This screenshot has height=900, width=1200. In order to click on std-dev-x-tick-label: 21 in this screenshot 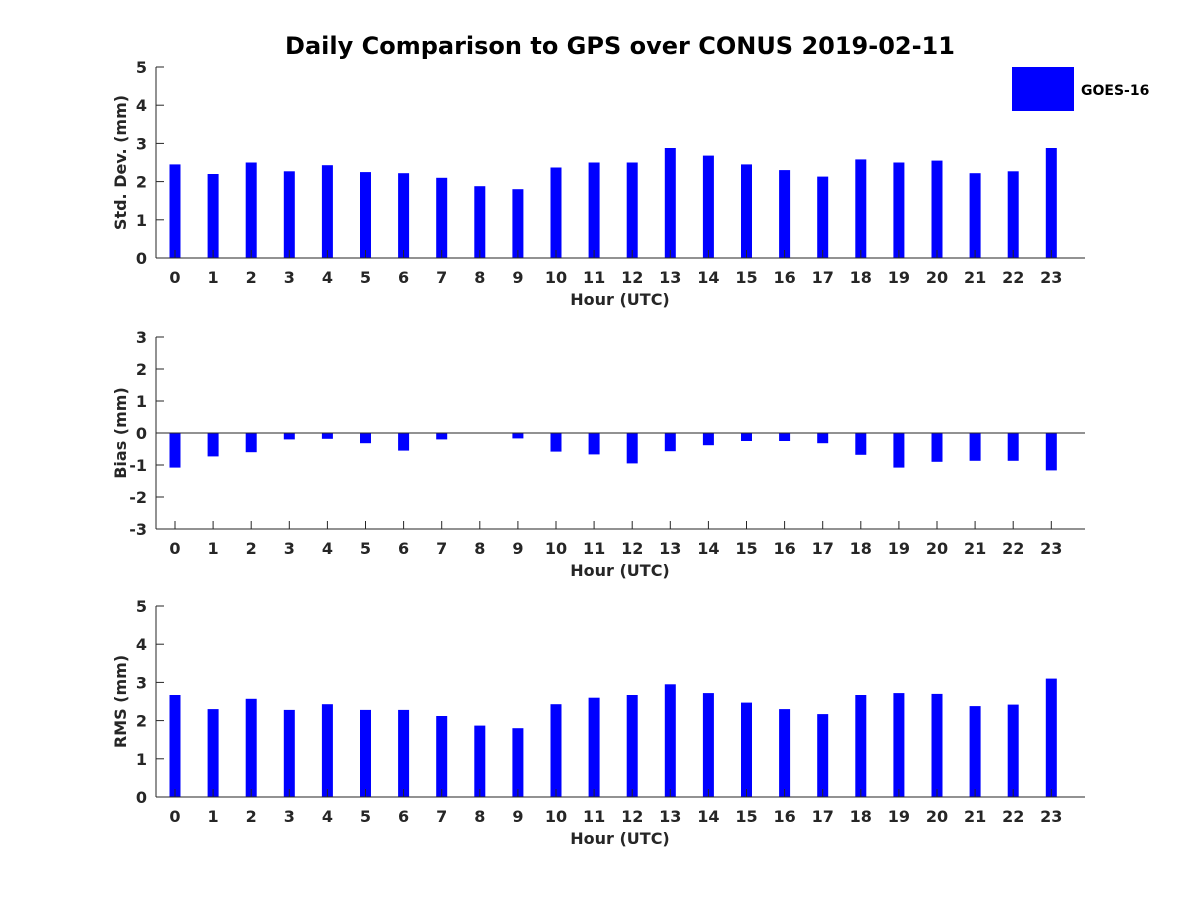, I will do `click(975, 277)`.